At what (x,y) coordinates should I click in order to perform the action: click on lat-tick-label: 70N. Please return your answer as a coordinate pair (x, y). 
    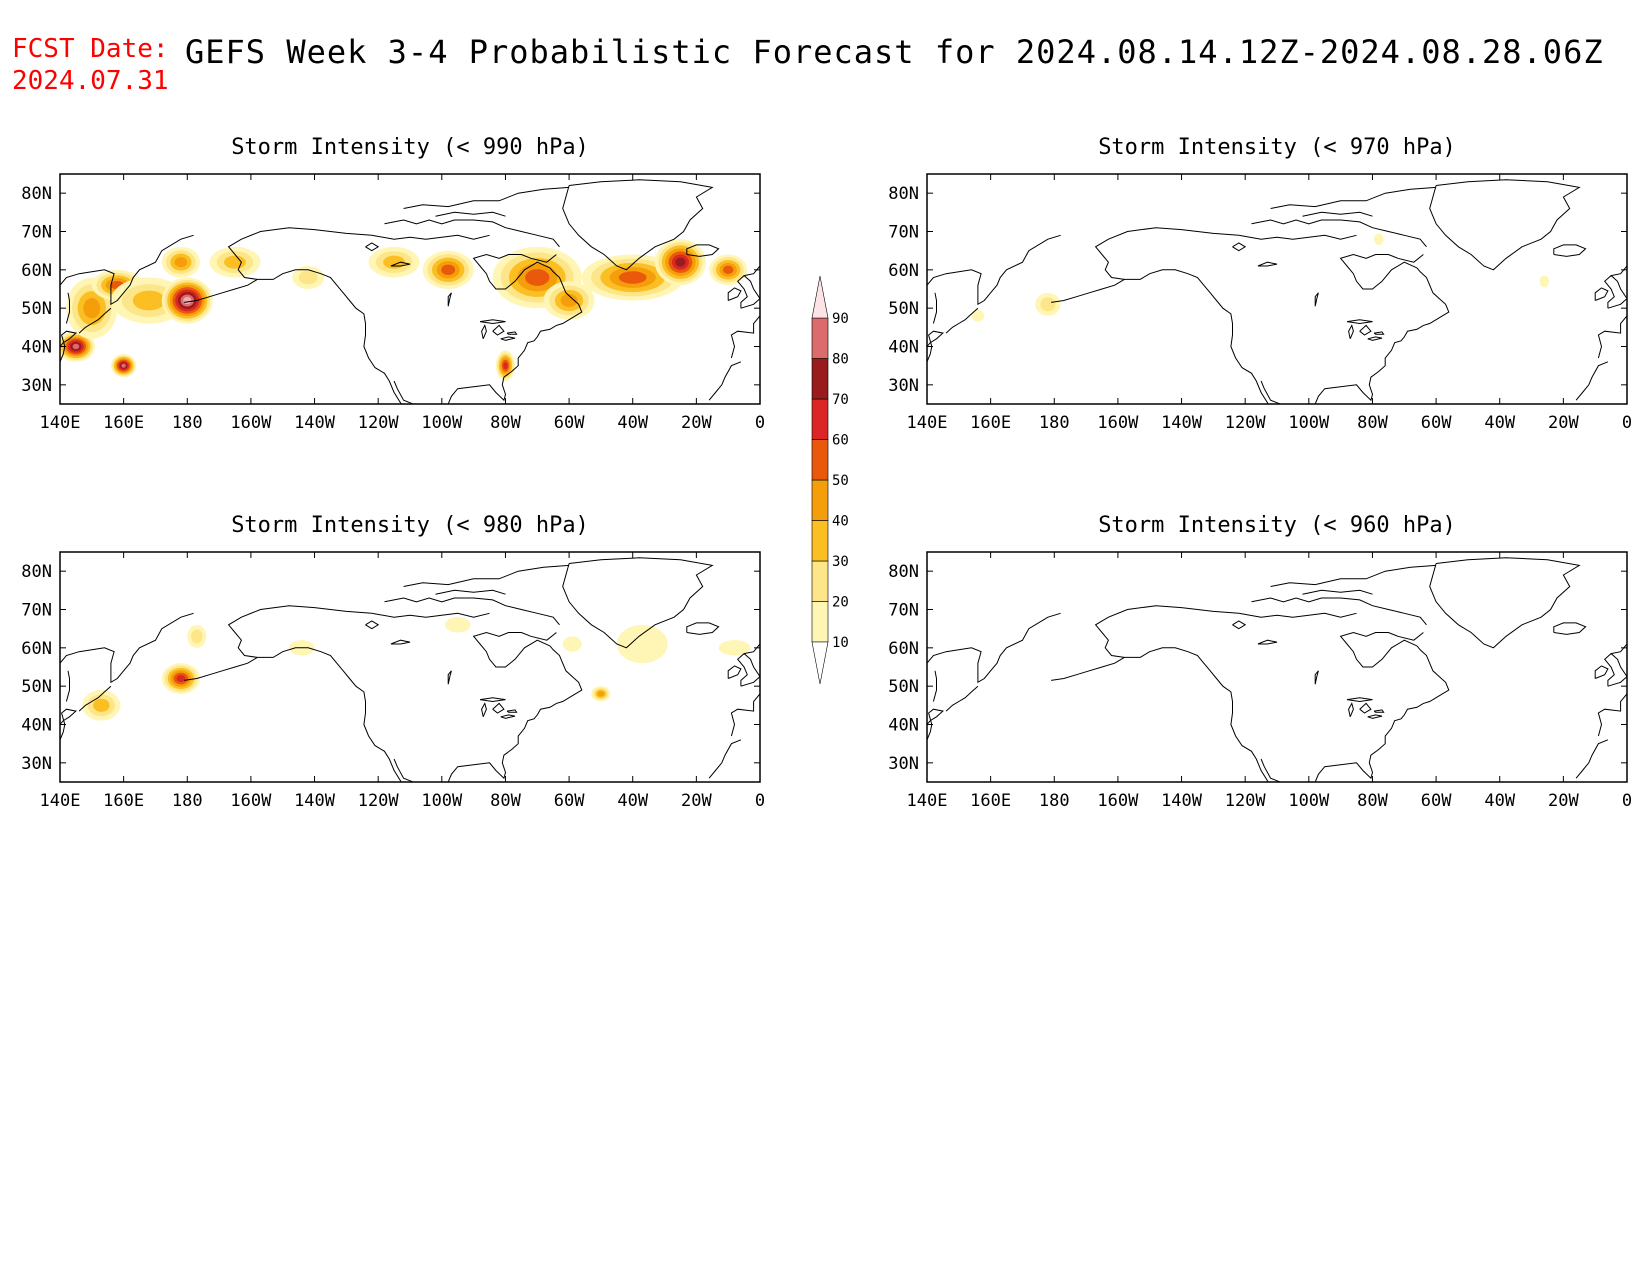
    Looking at the image, I should click on (36, 611).